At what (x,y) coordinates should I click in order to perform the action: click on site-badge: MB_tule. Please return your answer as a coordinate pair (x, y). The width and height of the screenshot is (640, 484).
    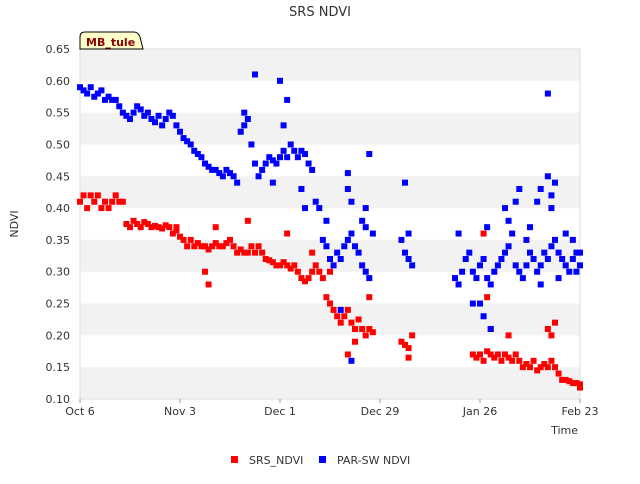
    Looking at the image, I should click on (111, 40).